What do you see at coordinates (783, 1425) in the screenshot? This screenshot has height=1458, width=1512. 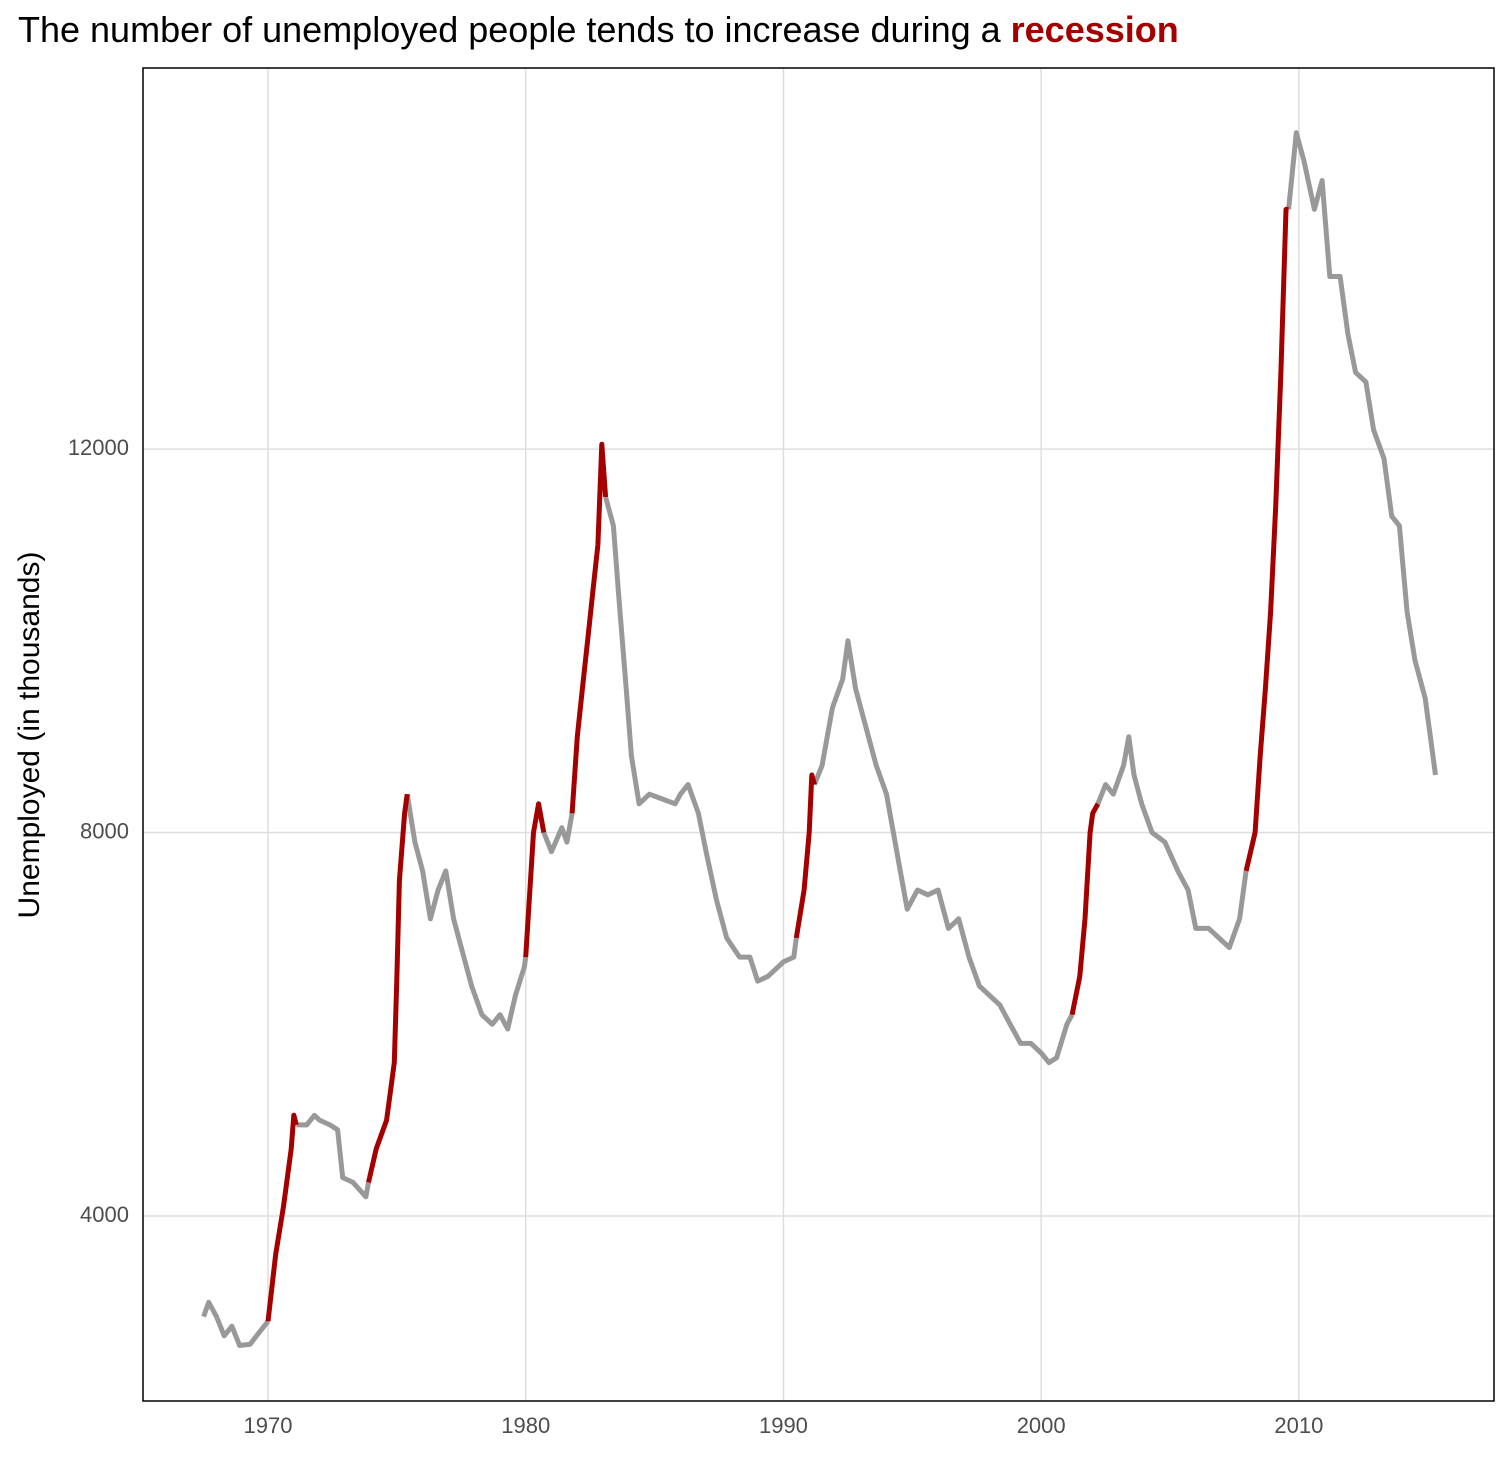 I see `x-tick-label: 1990` at bounding box center [783, 1425].